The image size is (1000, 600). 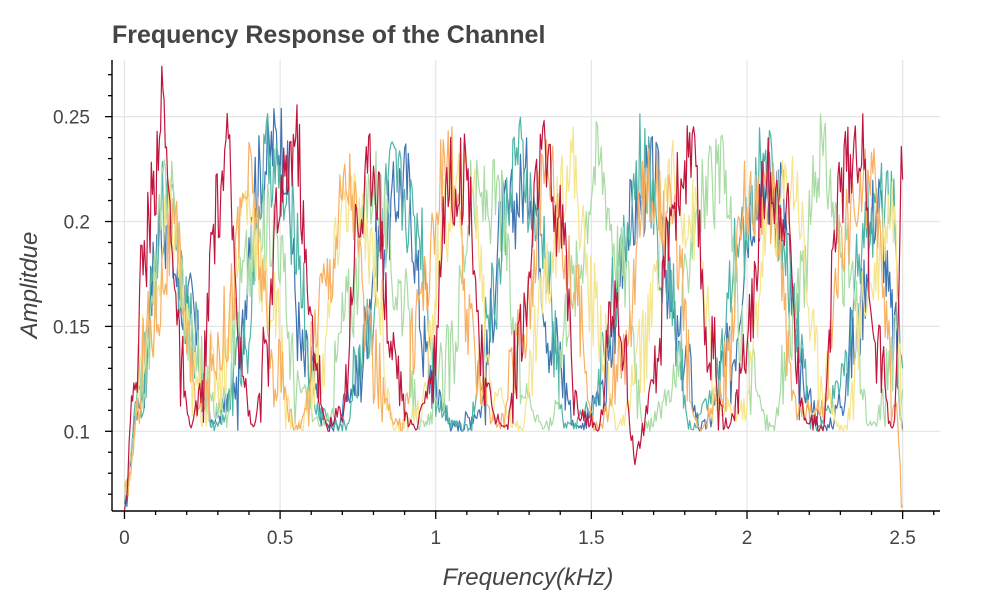 I want to click on y-tick-label: 0.2, so click(x=77, y=223).